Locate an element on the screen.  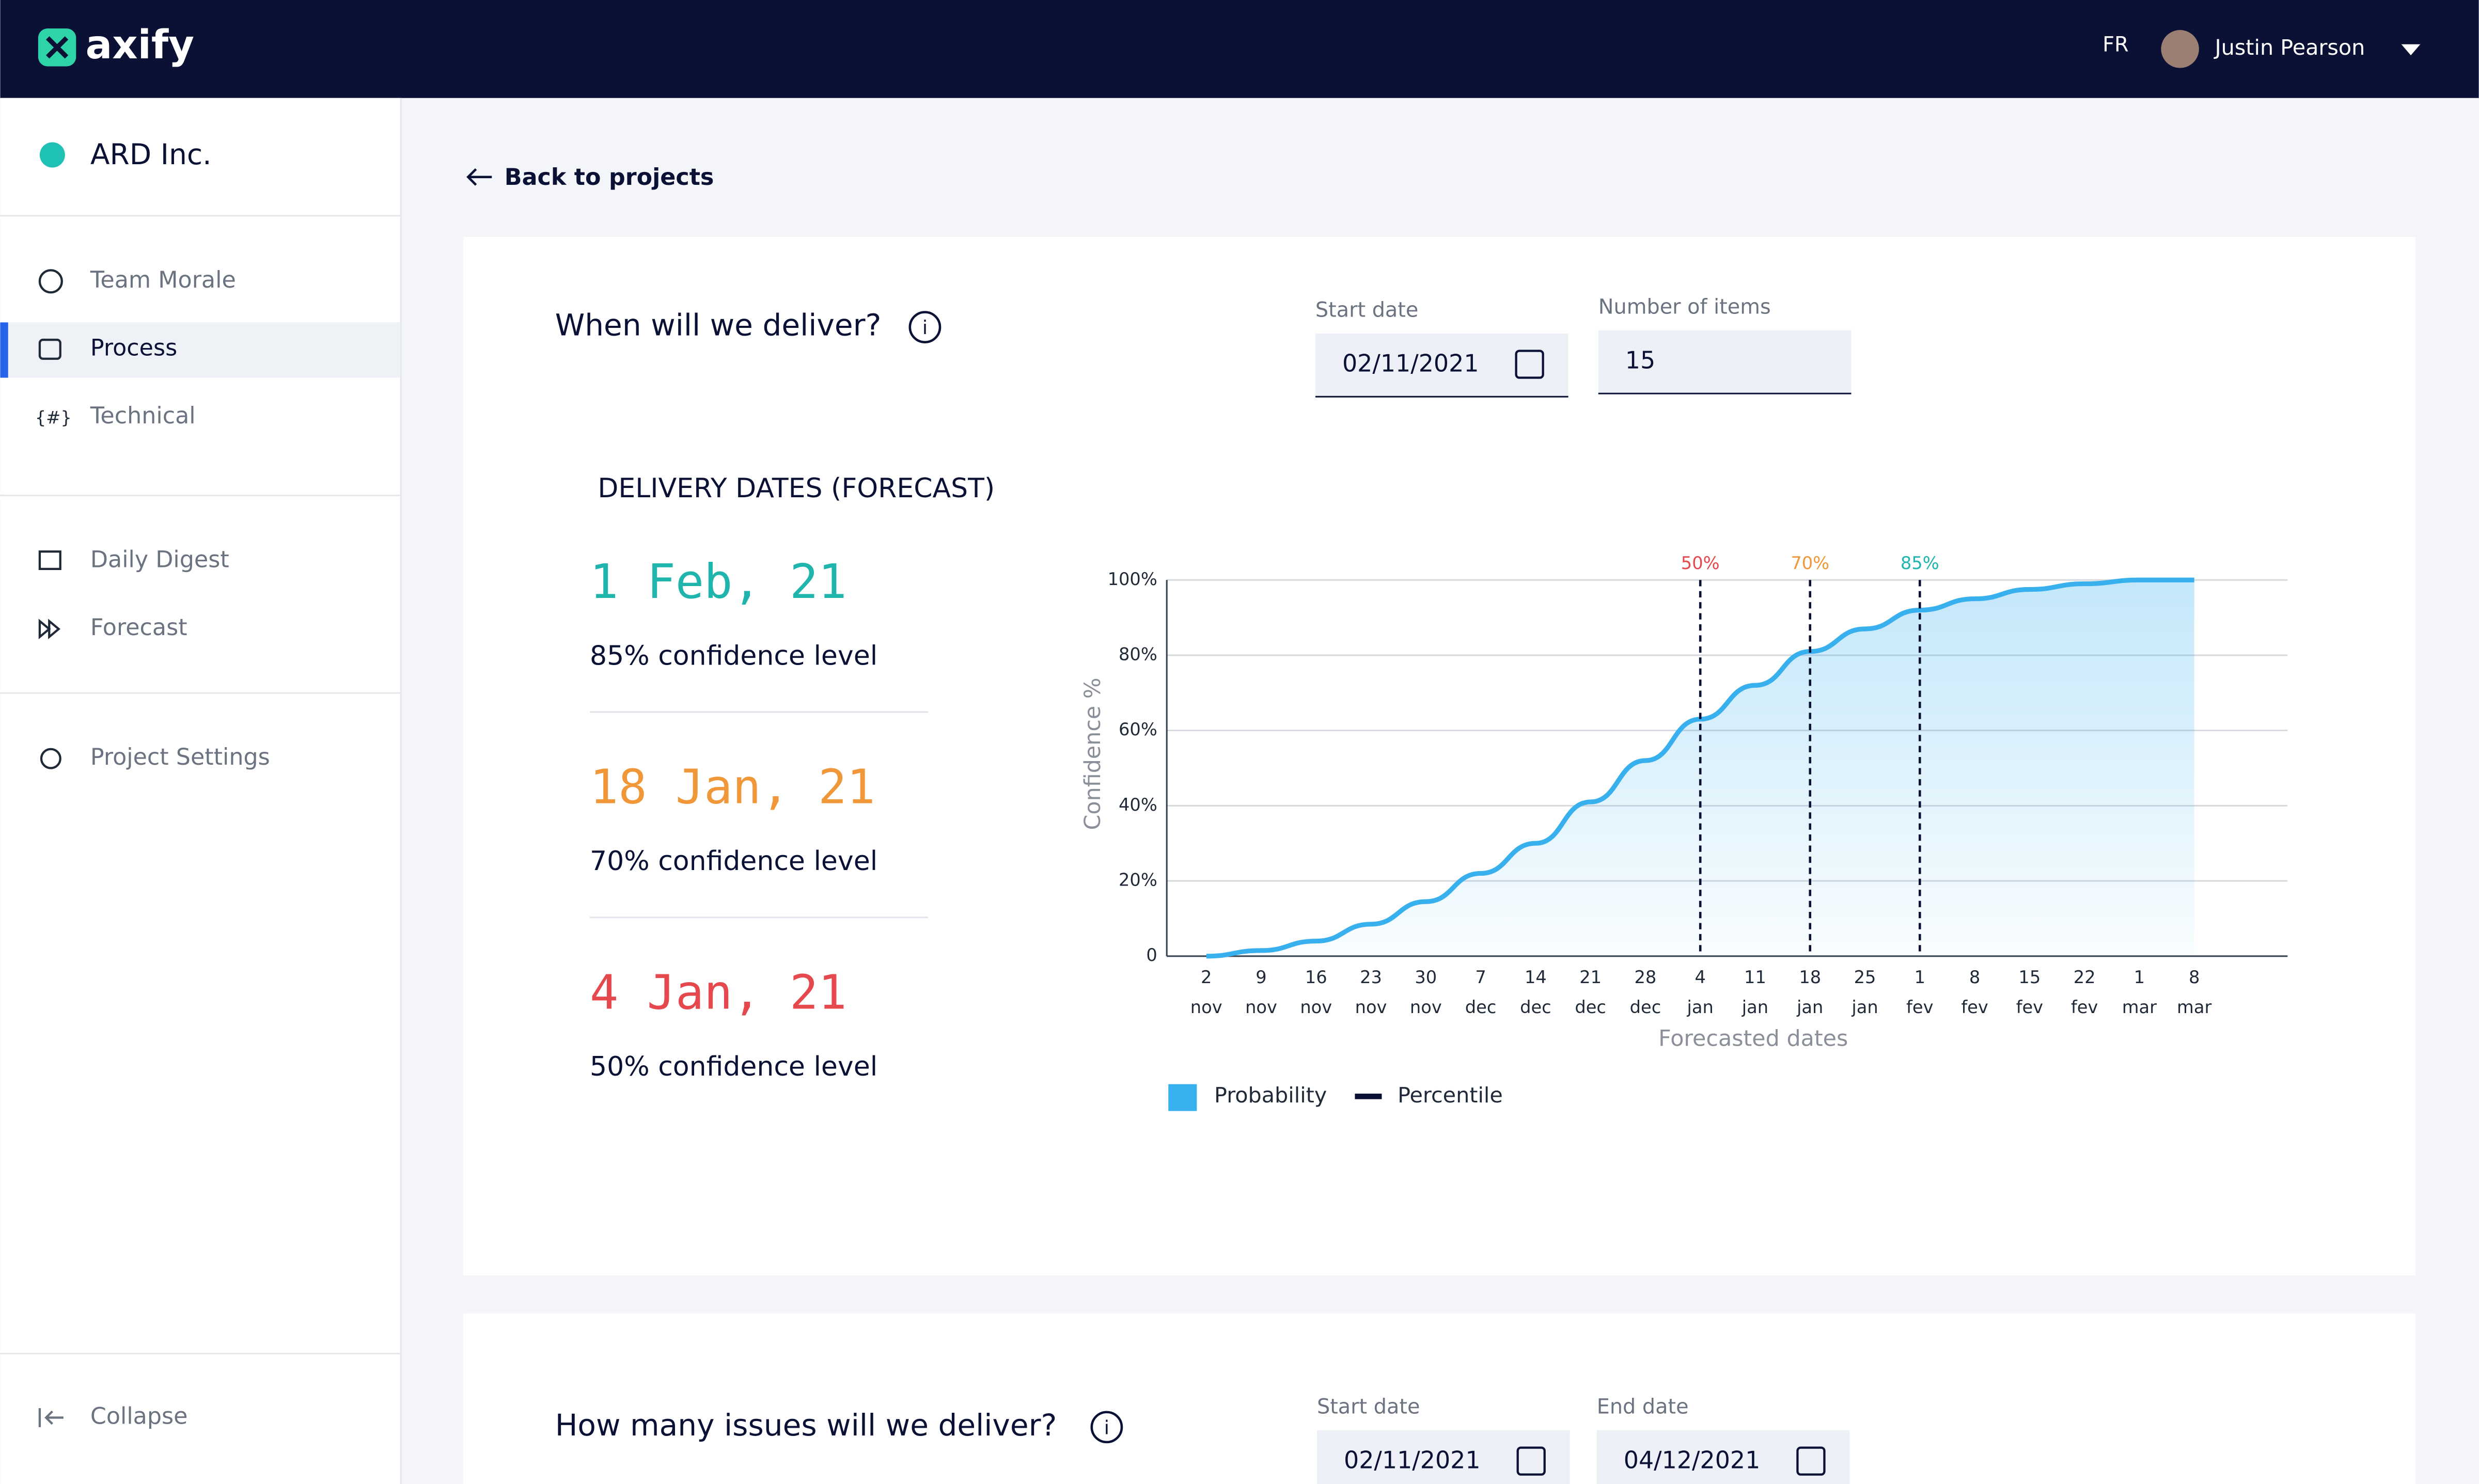
nav-item: Team Morale is located at coordinates (163, 280).